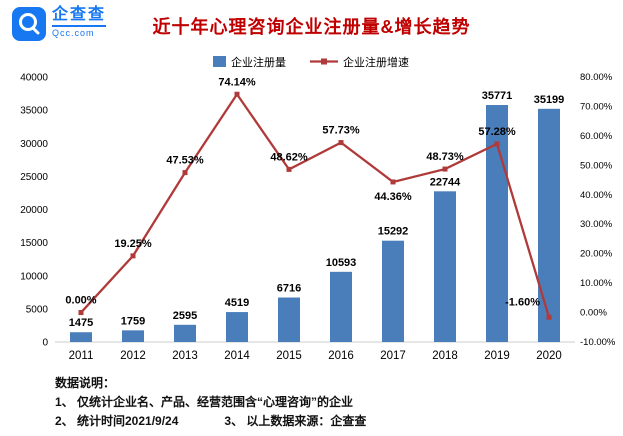 The image size is (623, 436). What do you see at coordinates (393, 356) in the screenshot?
I see `x-axis-label: 2017` at bounding box center [393, 356].